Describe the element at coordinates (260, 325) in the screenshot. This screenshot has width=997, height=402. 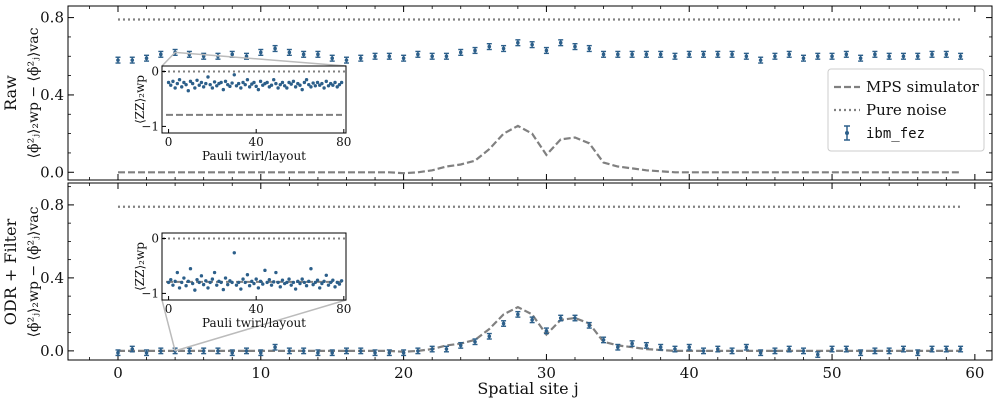
I see `odr_filter-inset-connector-right` at that location.